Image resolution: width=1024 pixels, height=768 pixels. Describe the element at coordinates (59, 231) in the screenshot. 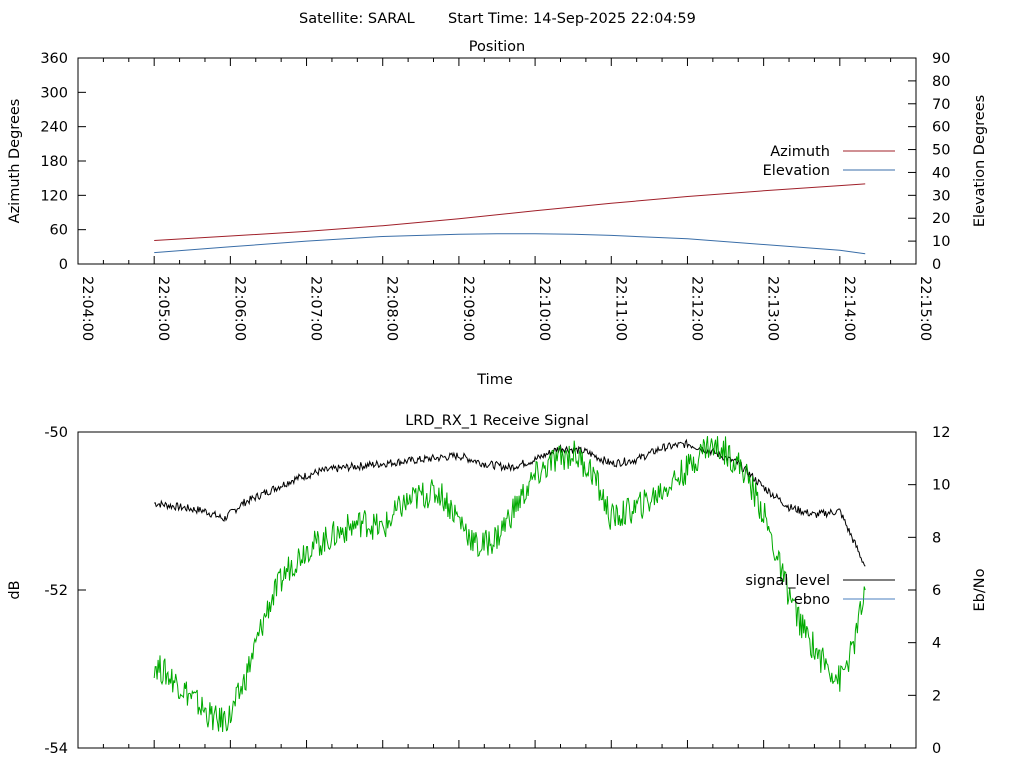

I see `position-y-tick-label: 60` at that location.